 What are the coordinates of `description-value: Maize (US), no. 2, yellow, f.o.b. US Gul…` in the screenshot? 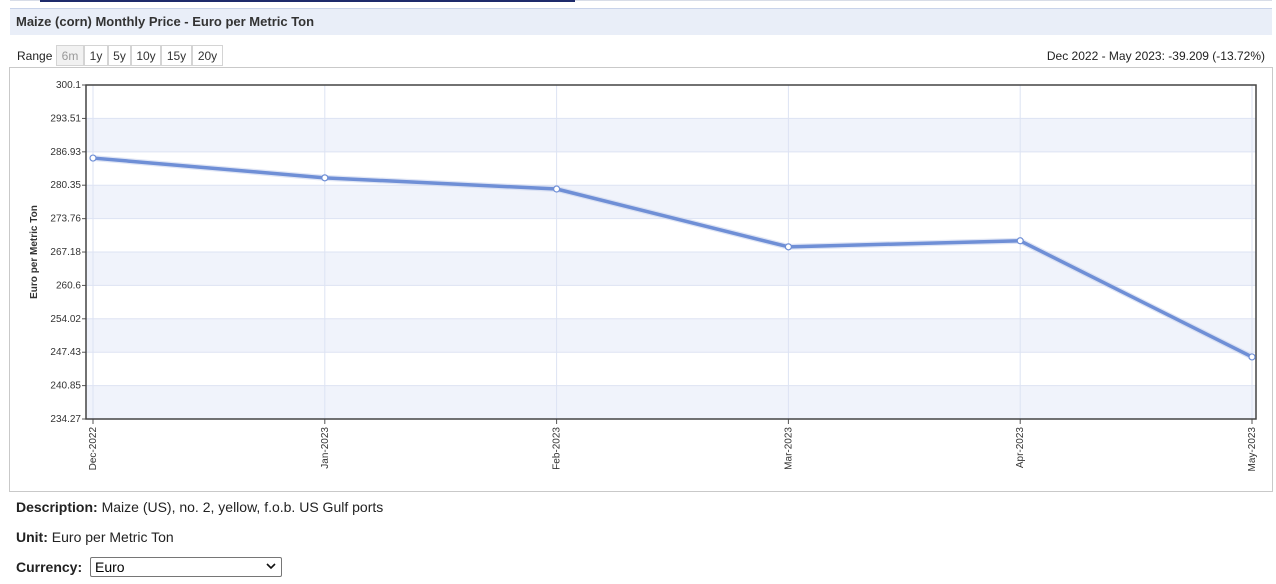 It's located at (242, 507).